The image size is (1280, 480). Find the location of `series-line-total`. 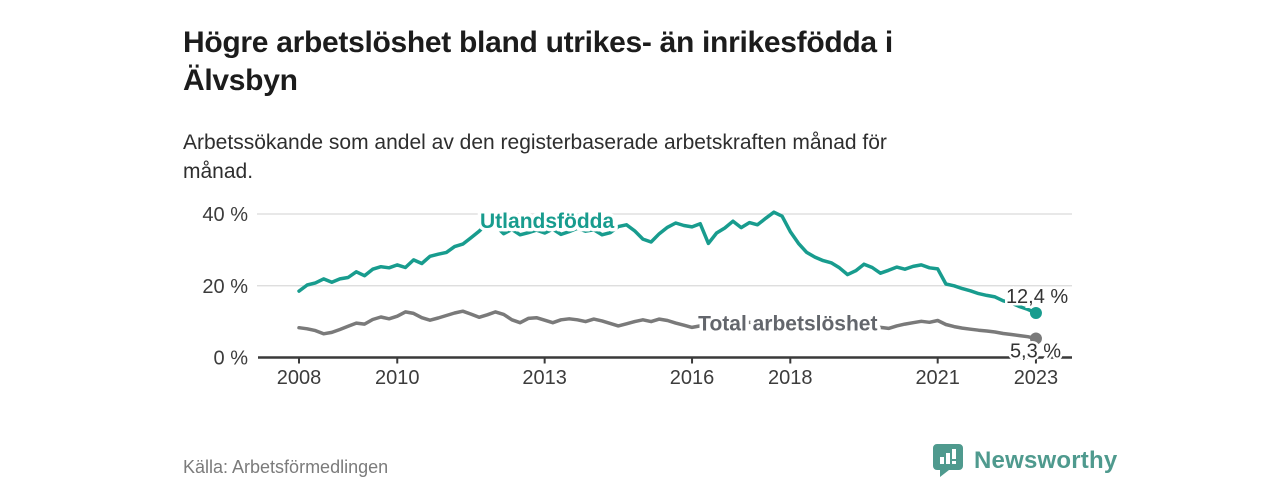

series-line-total is located at coordinates (667, 325).